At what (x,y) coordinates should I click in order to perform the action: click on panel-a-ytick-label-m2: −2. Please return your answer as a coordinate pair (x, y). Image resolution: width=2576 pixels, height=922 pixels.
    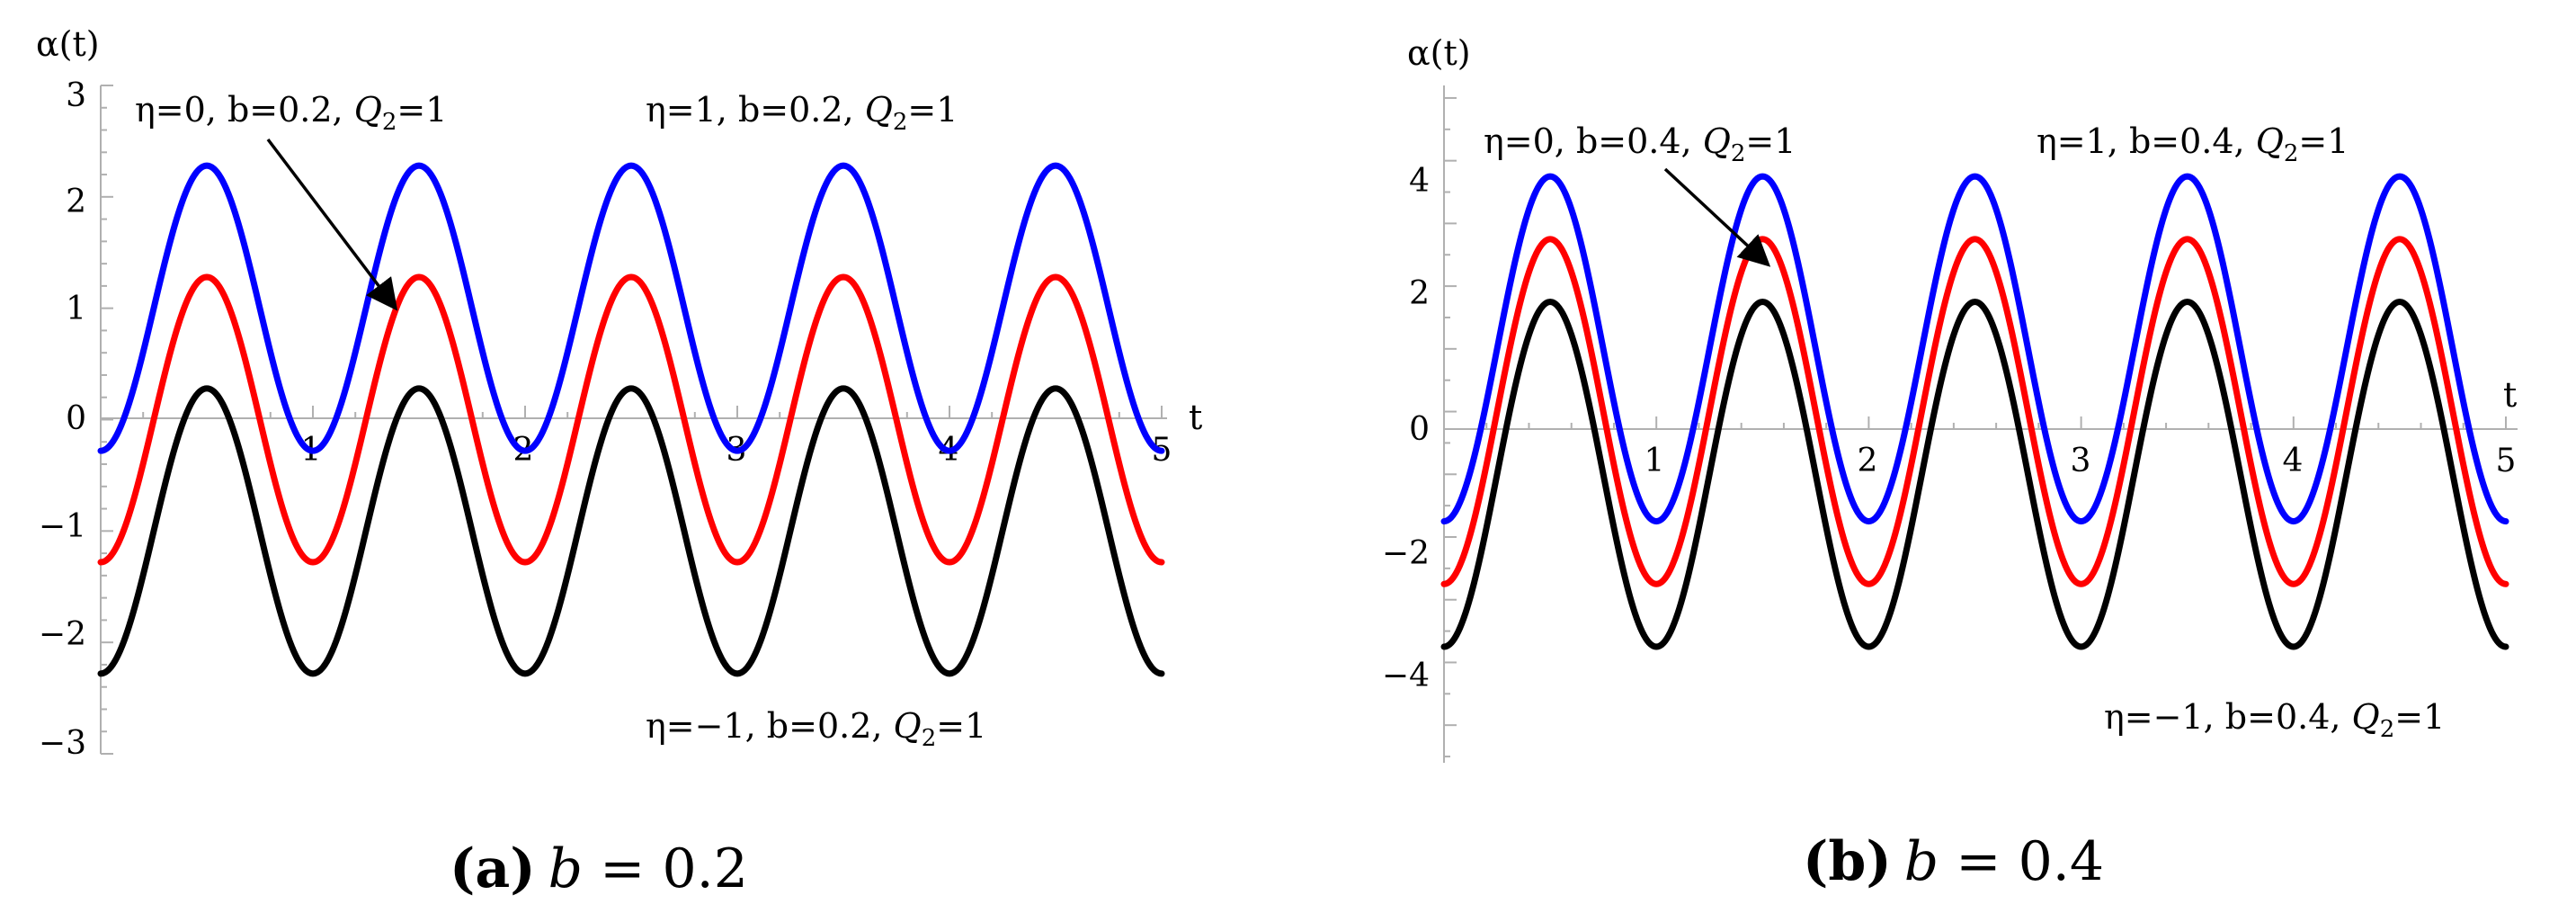
    Looking at the image, I should click on (62, 634).